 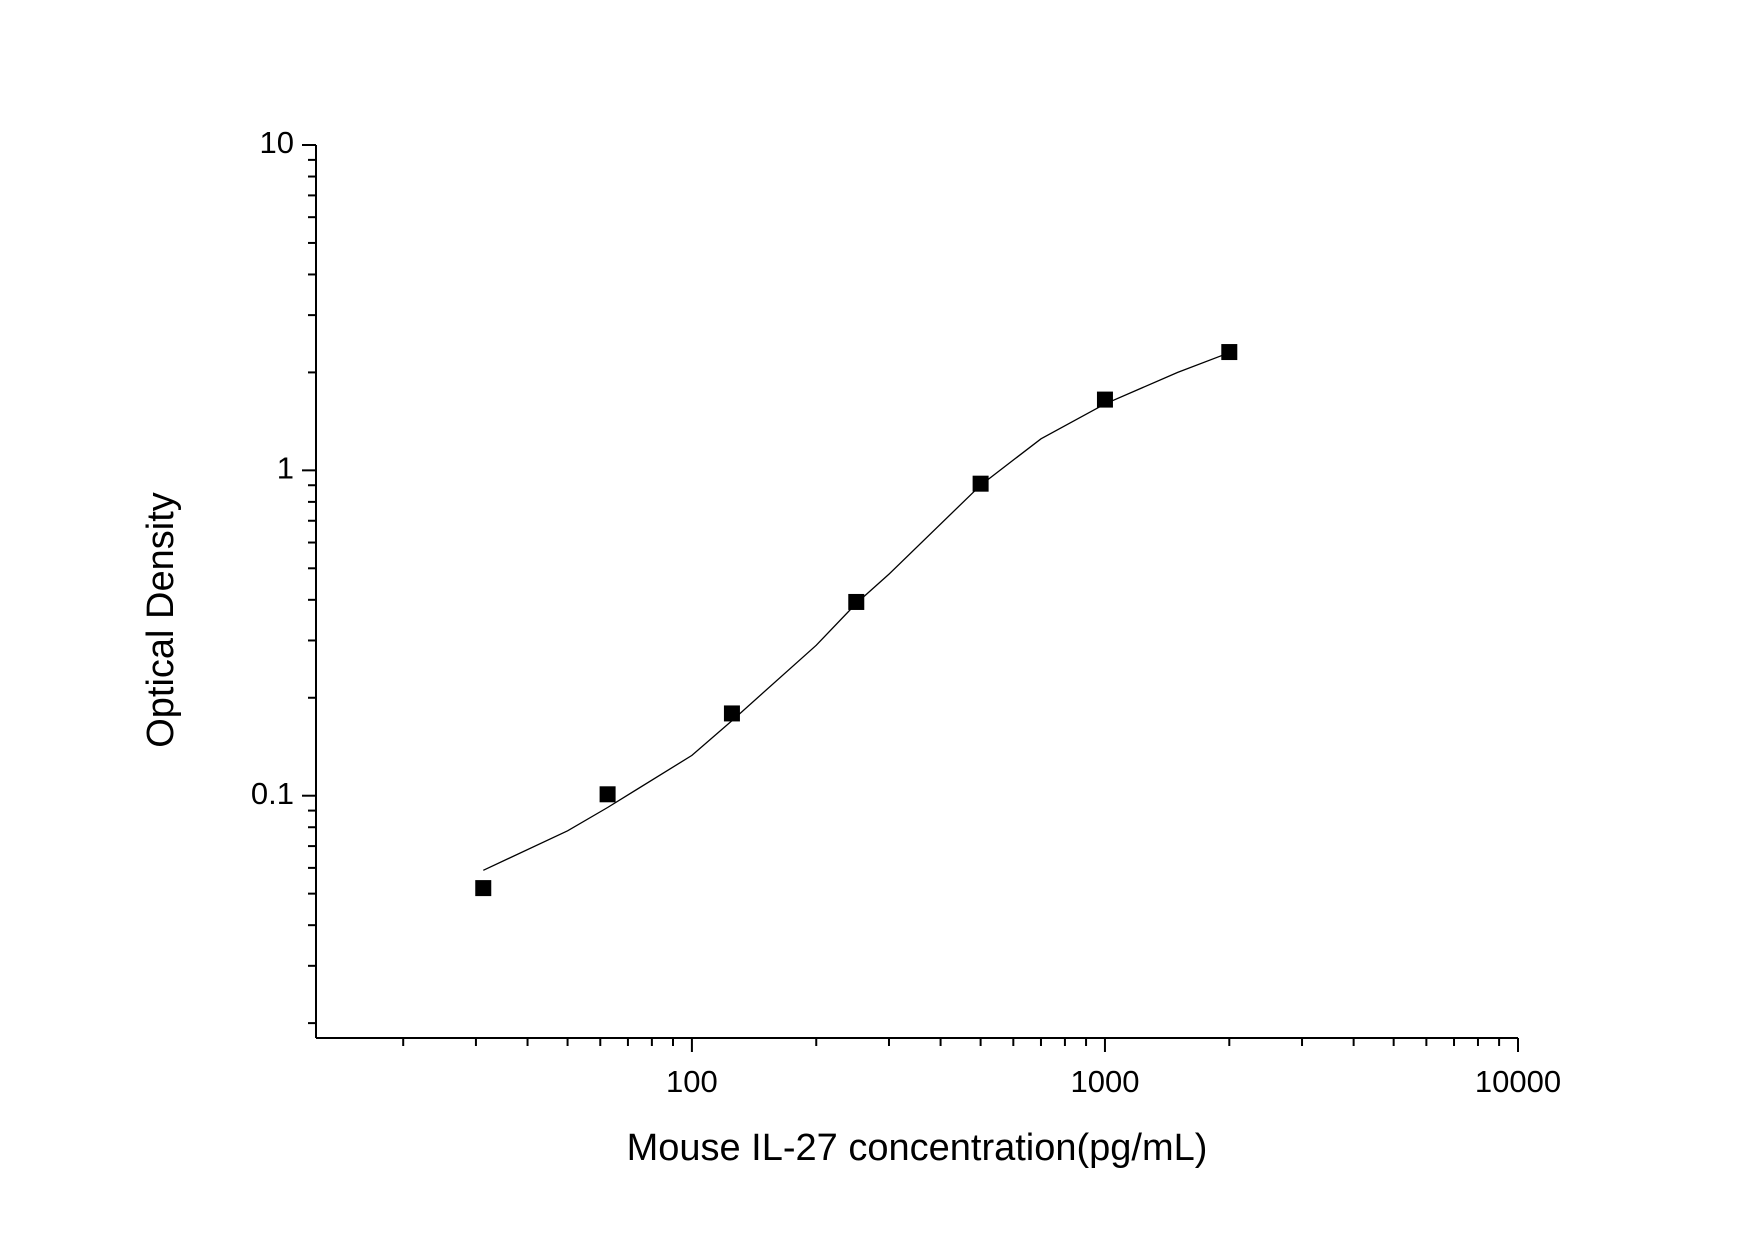 What do you see at coordinates (917, 1148) in the screenshot?
I see `x-axis-title: Mouse IL-27 concentration(pg/mL)` at bounding box center [917, 1148].